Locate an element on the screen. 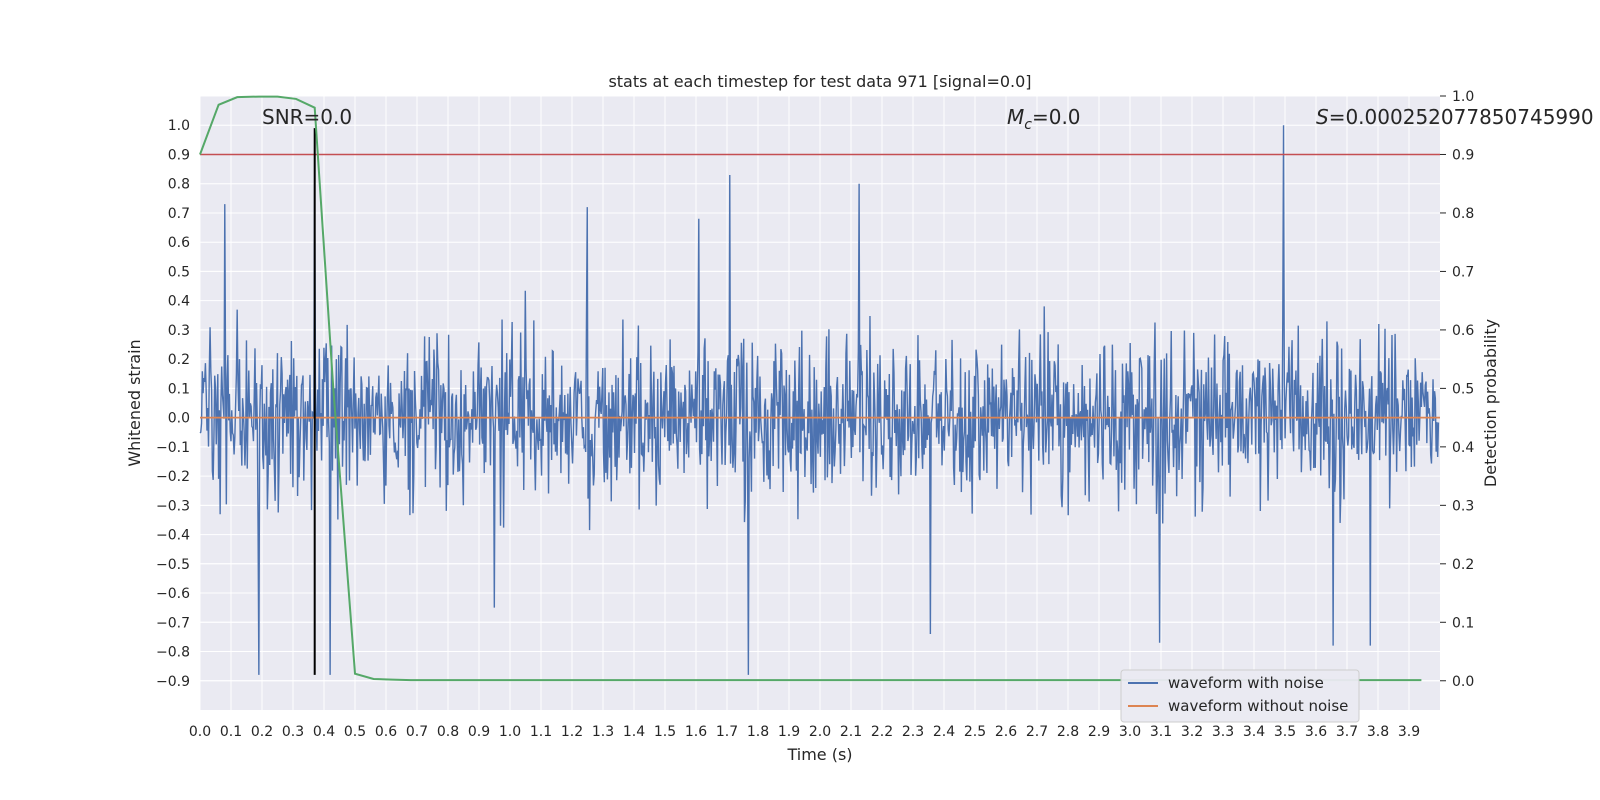 The height and width of the screenshot is (800, 1600). mc-annotation: Mc=0.0 is located at coordinates (1044, 119).